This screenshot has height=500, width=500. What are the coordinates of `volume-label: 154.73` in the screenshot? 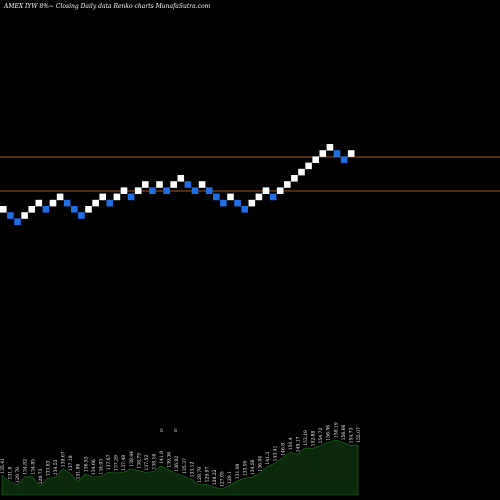 It's located at (351, 436).